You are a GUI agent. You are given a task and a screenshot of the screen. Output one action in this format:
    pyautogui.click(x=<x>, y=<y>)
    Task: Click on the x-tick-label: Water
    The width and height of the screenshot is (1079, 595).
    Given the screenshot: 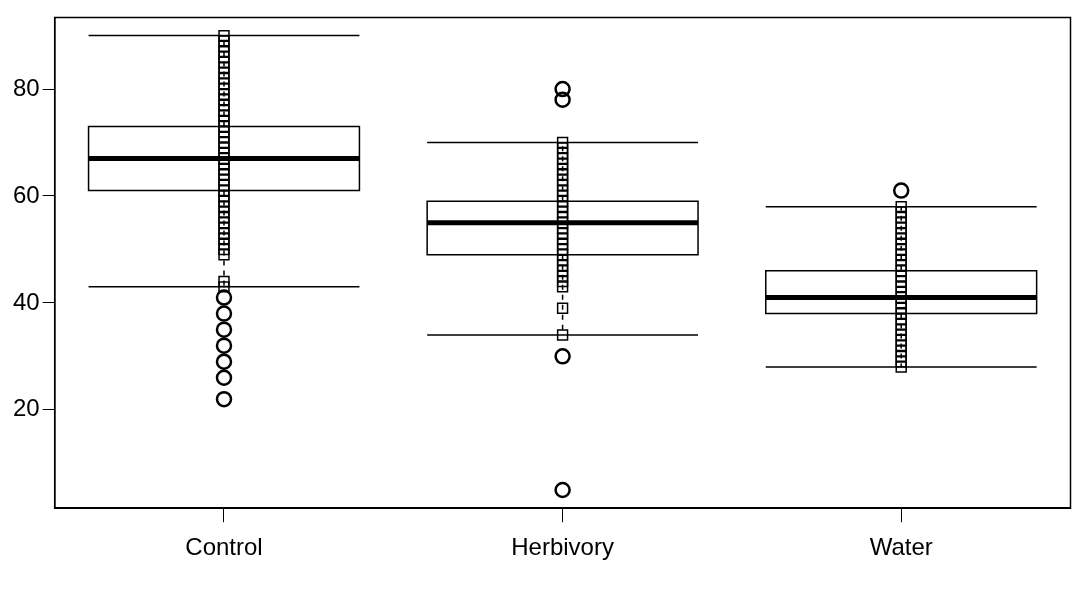 What is the action you would take?
    pyautogui.click(x=901, y=547)
    